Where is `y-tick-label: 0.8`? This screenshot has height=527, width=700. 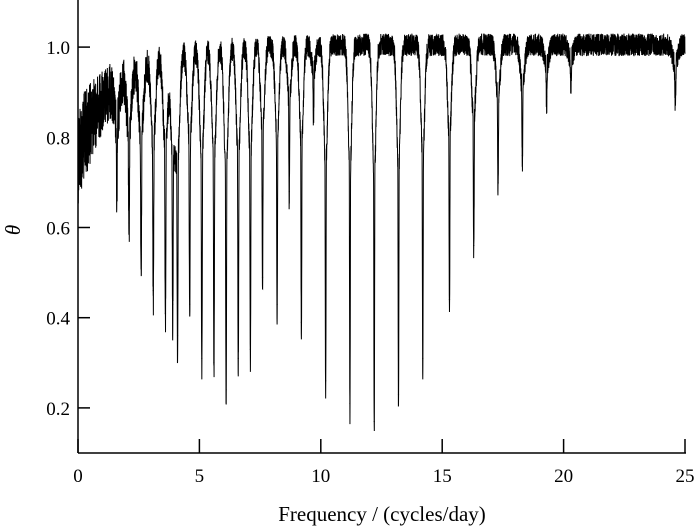 y-tick-label: 0.8 is located at coordinates (58, 138).